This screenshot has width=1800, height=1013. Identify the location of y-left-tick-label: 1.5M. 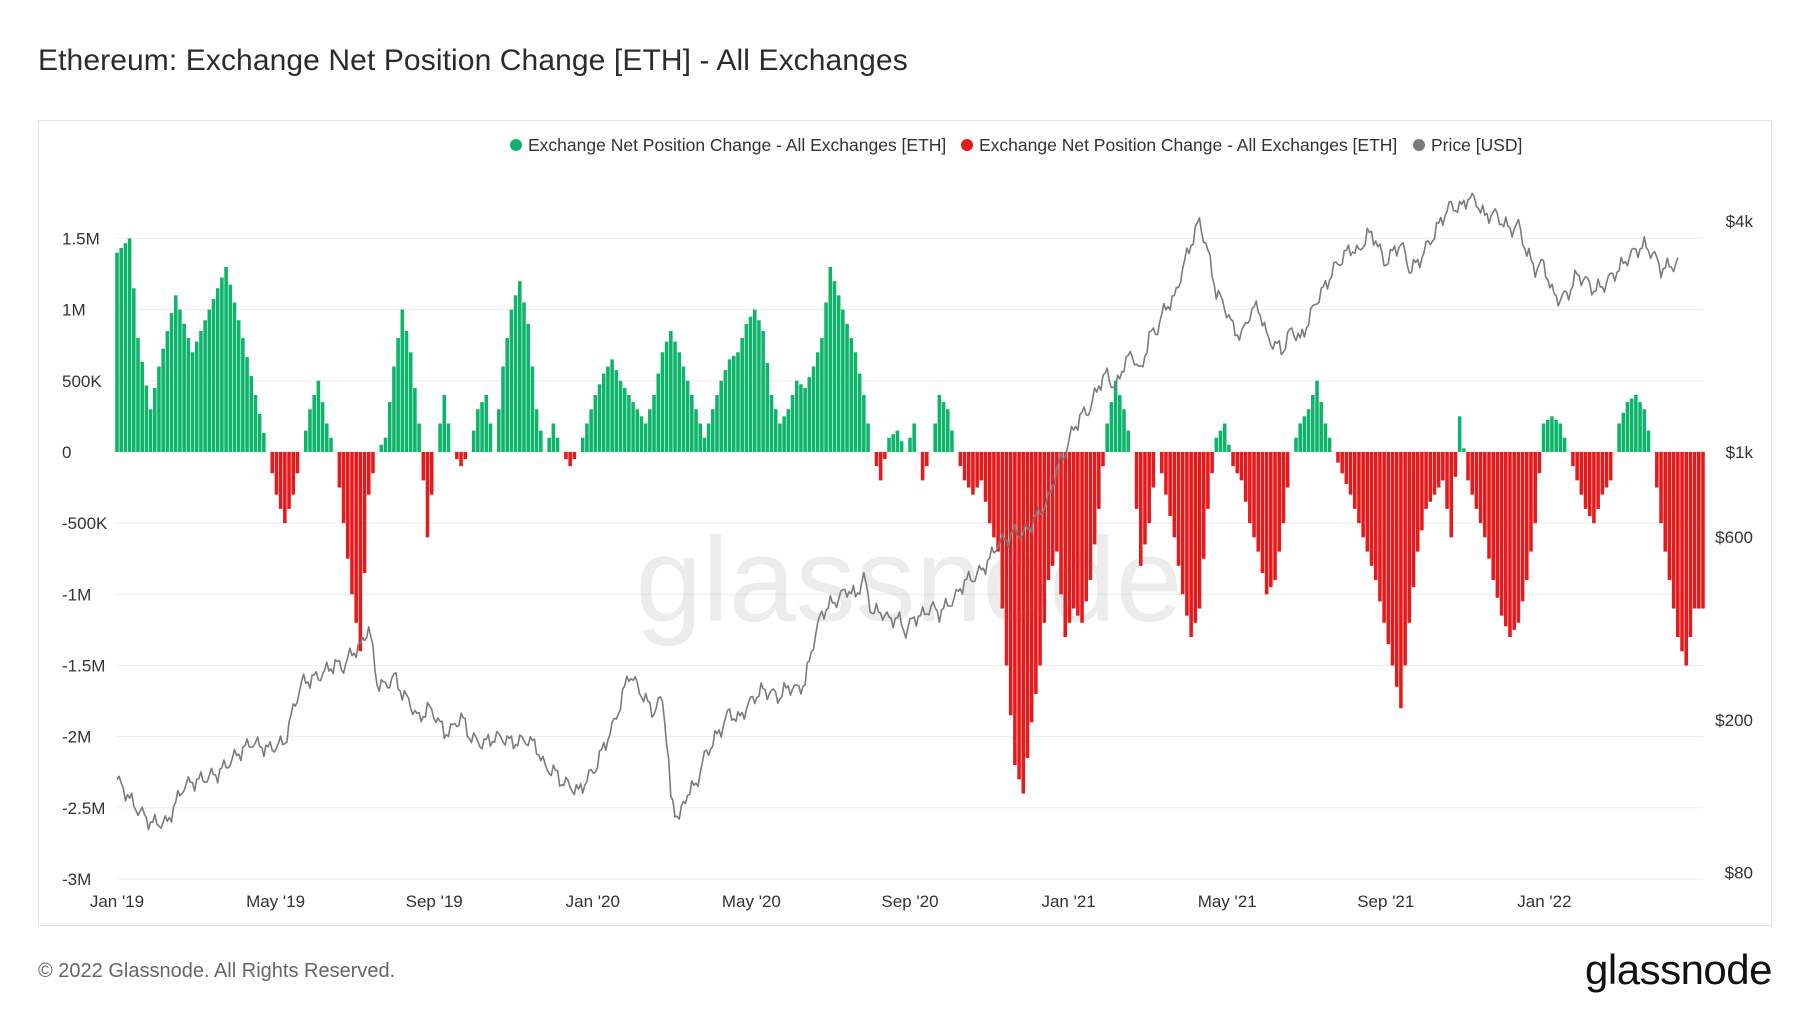
(81, 238).